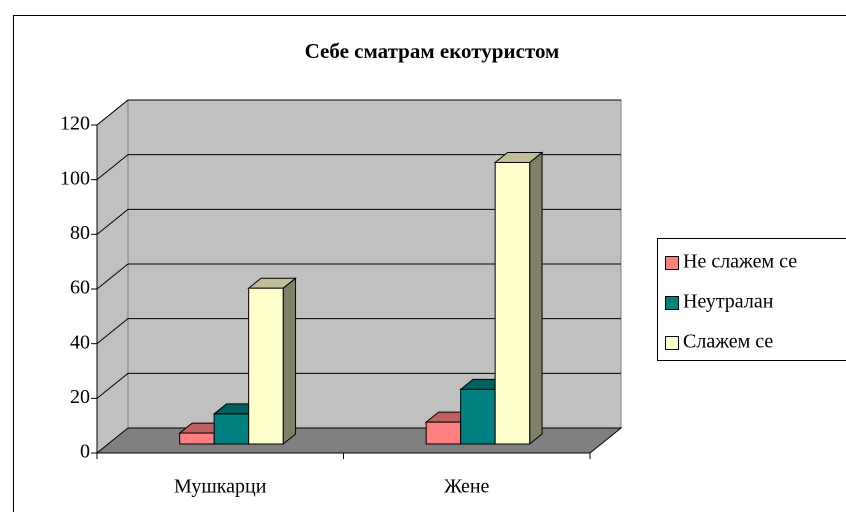 The width and height of the screenshot is (846, 512). I want to click on legend-label: Не слажем се, so click(740, 262).